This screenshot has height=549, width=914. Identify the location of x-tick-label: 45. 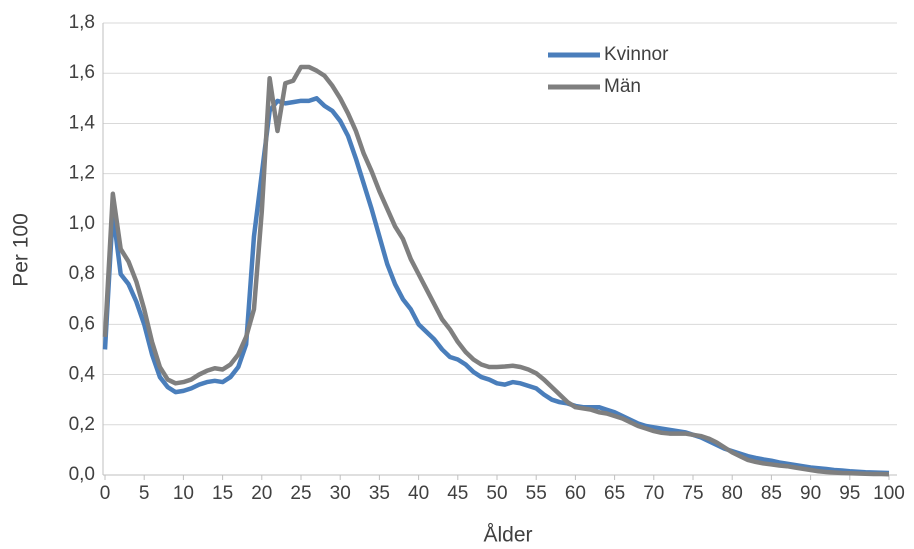
(457, 493).